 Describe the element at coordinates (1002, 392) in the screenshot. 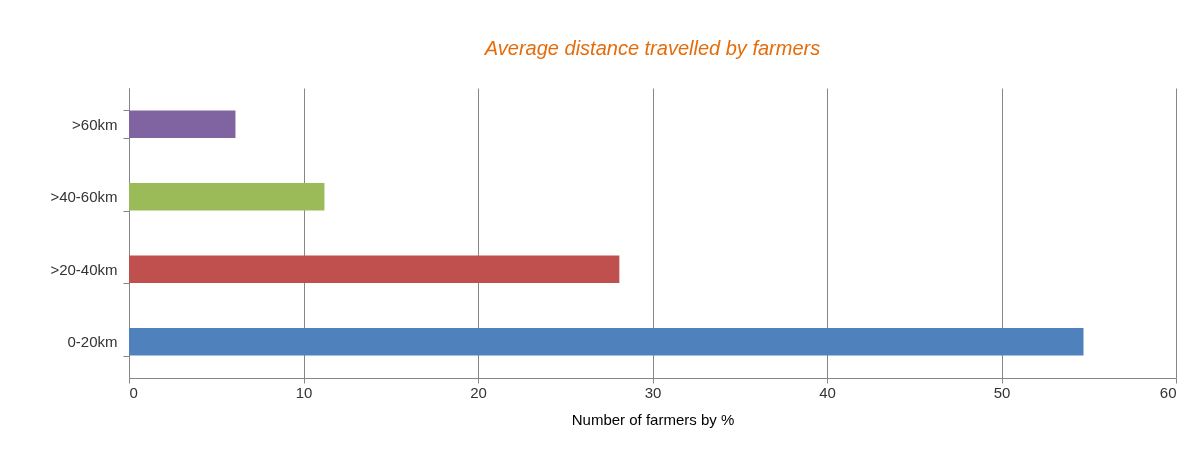

I see `x-tick-label: 50` at that location.